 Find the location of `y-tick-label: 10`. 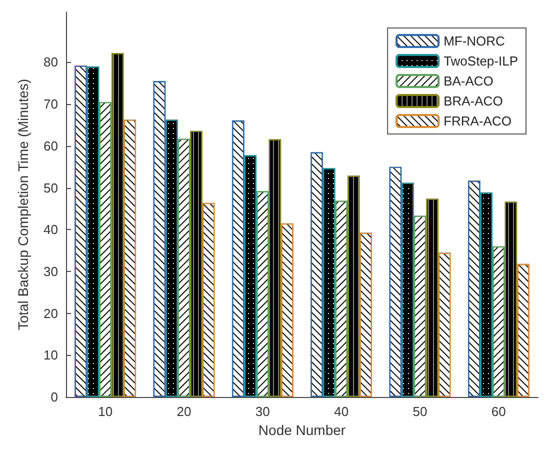

y-tick-label: 10 is located at coordinates (51, 355).